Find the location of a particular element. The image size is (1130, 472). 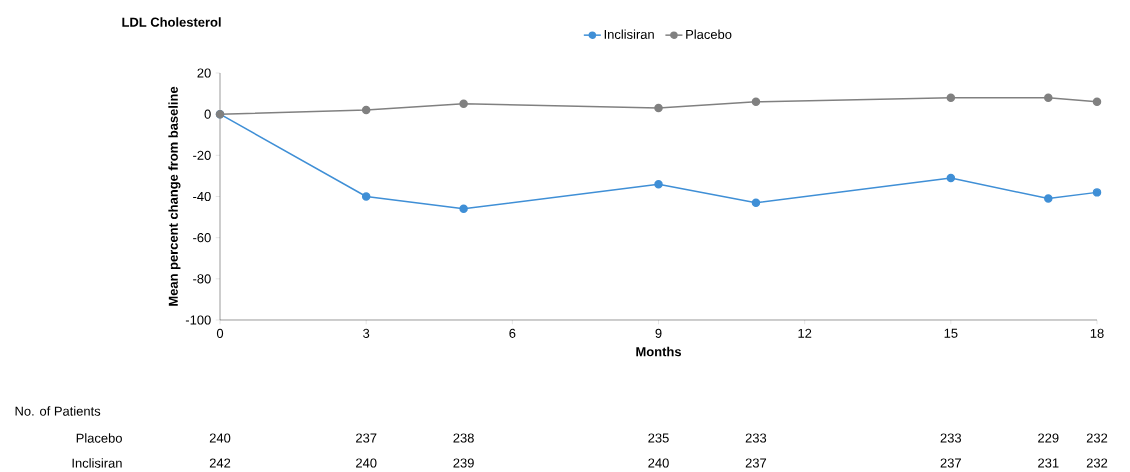

y-tick-label: -40 is located at coordinates (202, 196).